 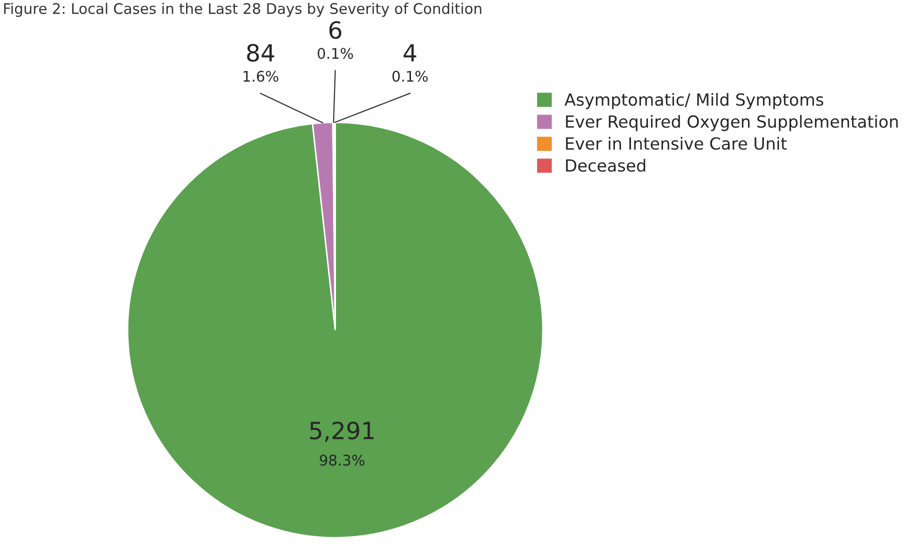 I want to click on legend-label: Asymptomatic/ Mild Symptoms, so click(x=694, y=101).